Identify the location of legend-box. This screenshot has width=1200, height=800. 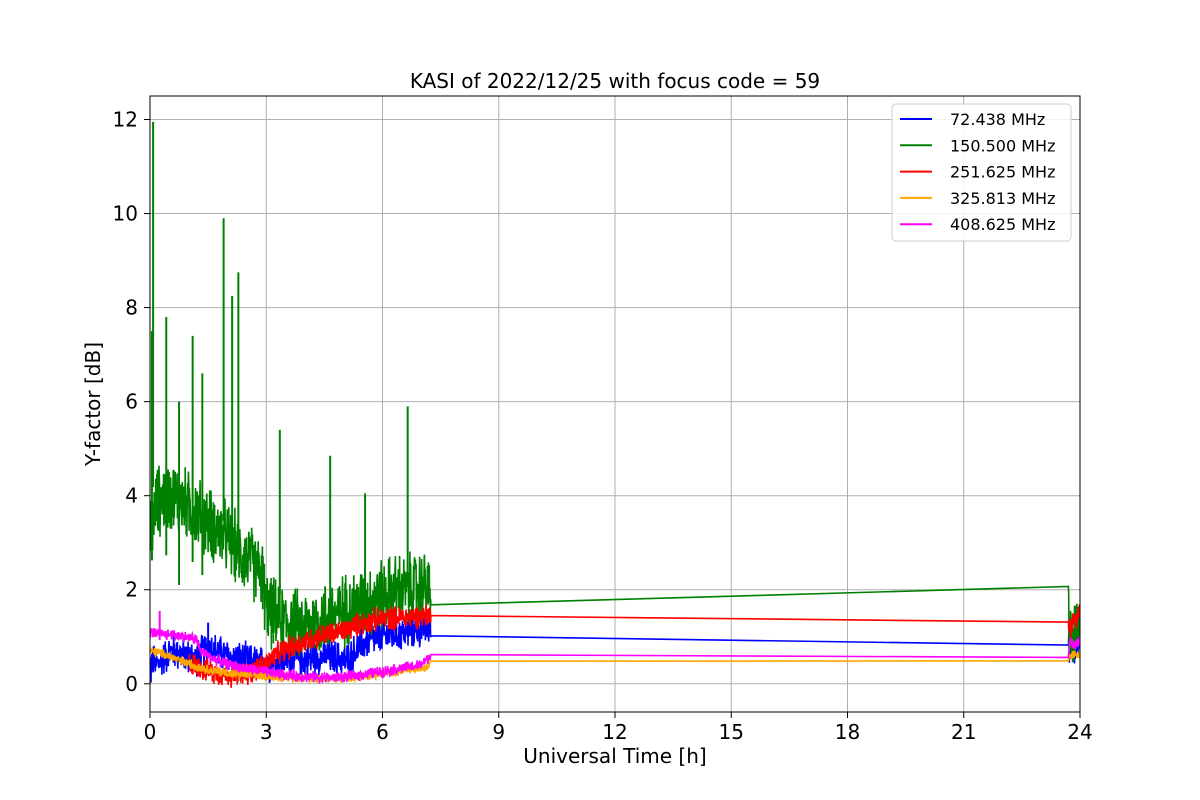
(981, 172).